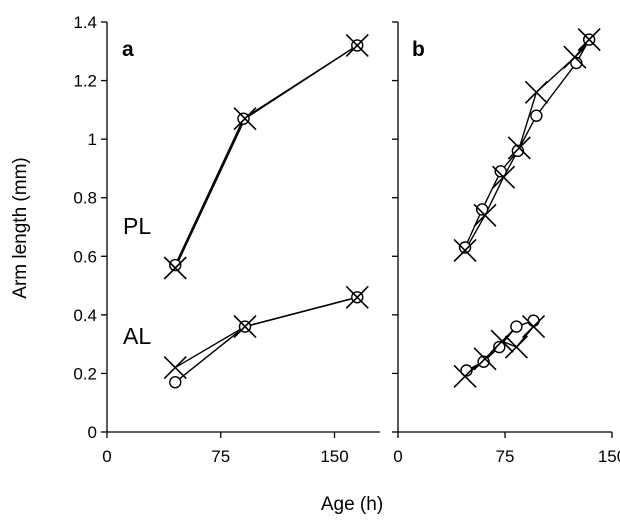 The height and width of the screenshot is (524, 620). I want to click on panel-letter: a, so click(128, 49).